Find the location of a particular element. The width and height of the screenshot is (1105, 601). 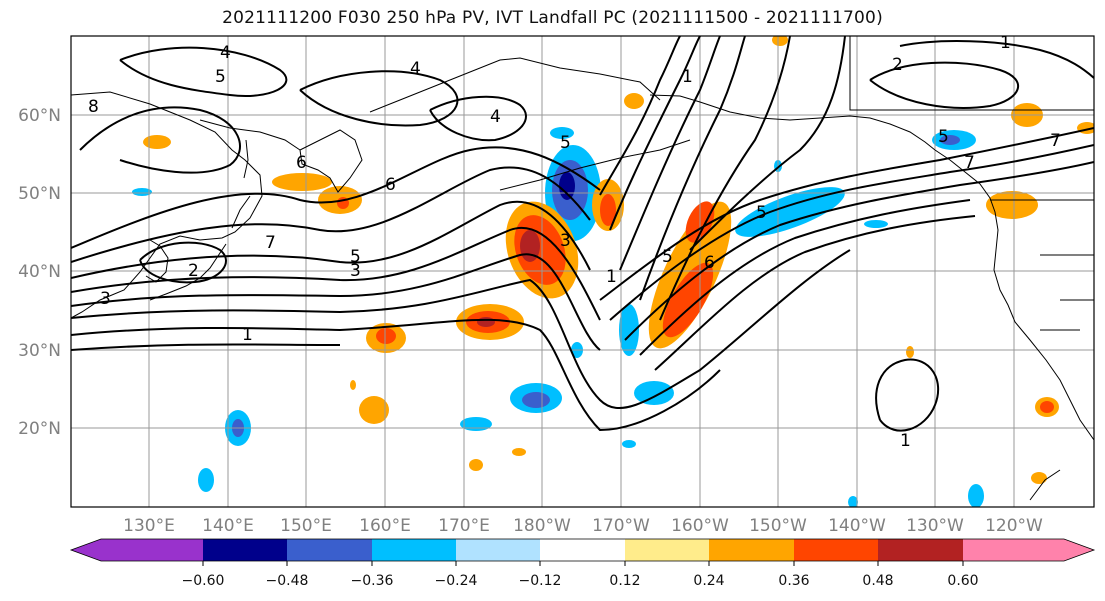

colorbar-tick-label: −0.48 is located at coordinates (287, 581).